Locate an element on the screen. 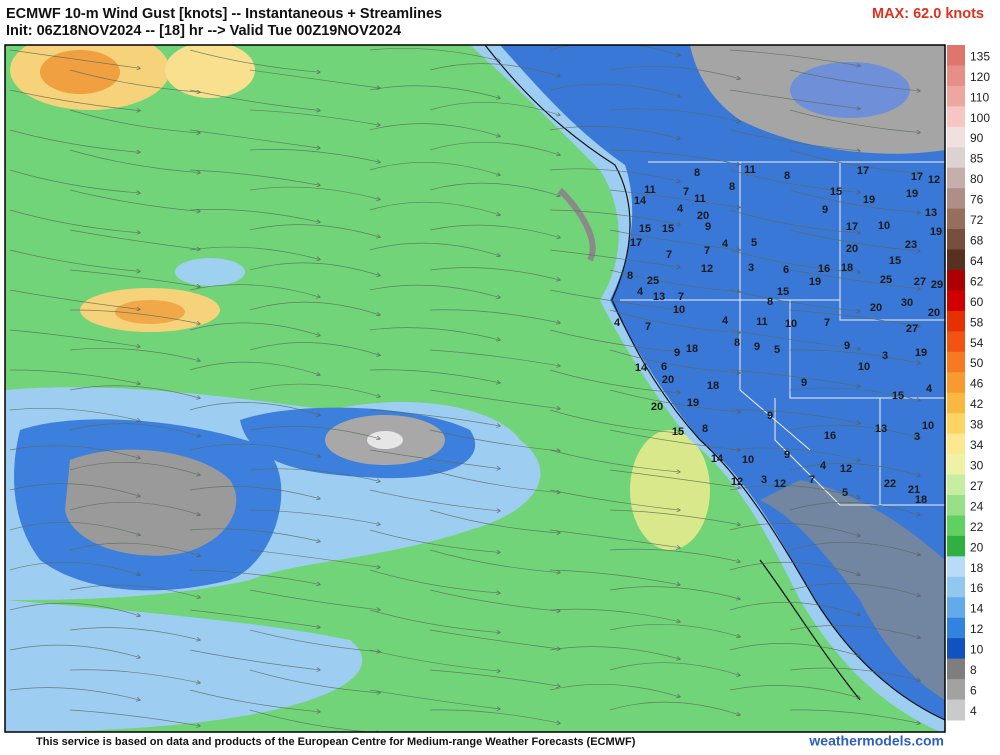 The image size is (1000, 755). station-label: 30 is located at coordinates (907, 303).